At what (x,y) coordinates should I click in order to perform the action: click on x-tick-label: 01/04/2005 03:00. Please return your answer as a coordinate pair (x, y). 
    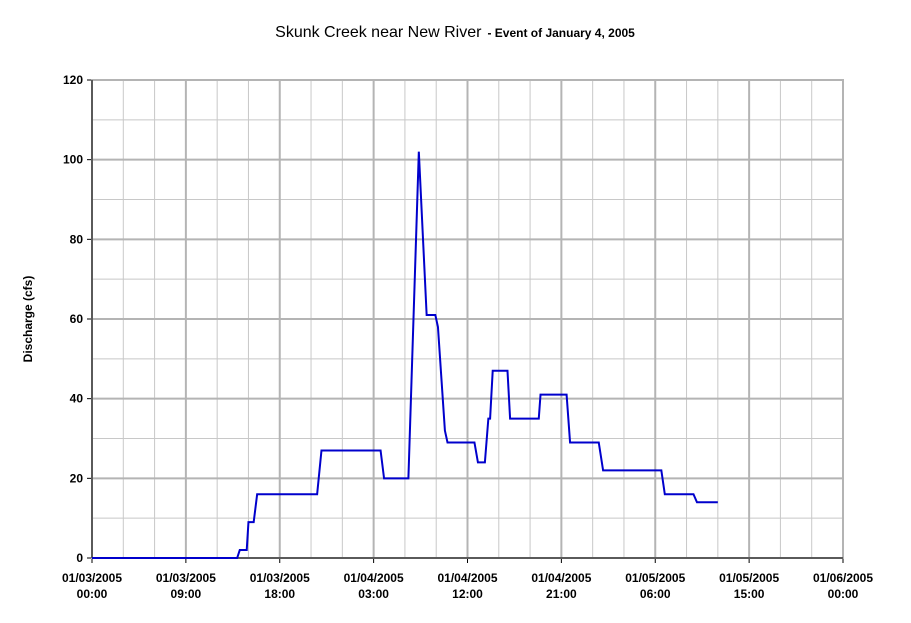
    Looking at the image, I should click on (374, 586).